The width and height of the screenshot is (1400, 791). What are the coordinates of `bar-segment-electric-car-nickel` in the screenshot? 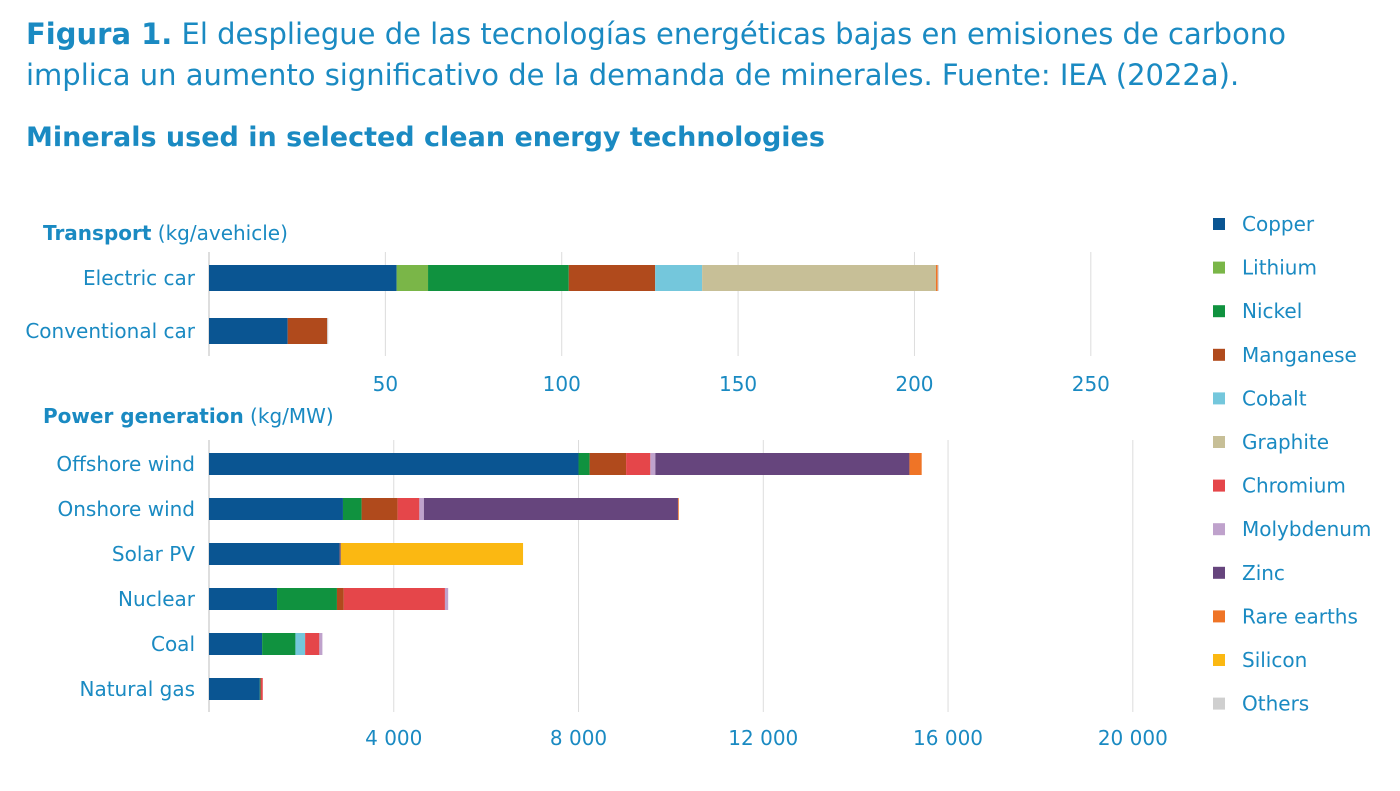 It's located at (498, 278).